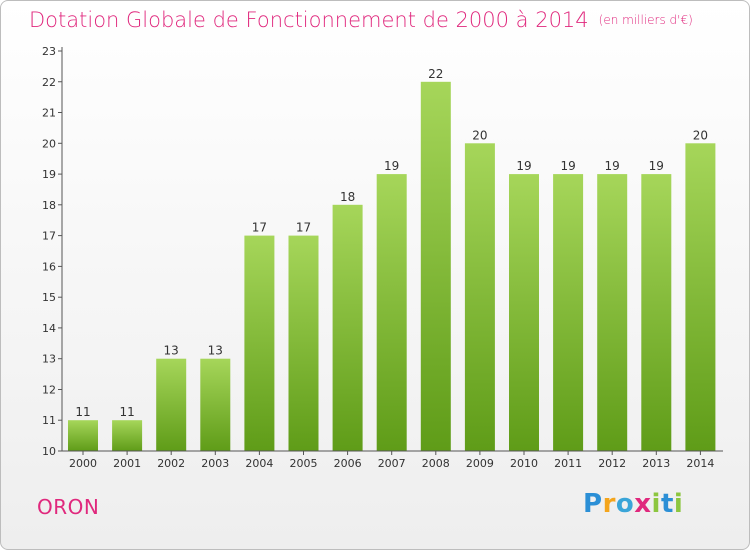 This screenshot has height=550, width=750. What do you see at coordinates (391, 312) in the screenshot?
I see `bar-2007` at bounding box center [391, 312].